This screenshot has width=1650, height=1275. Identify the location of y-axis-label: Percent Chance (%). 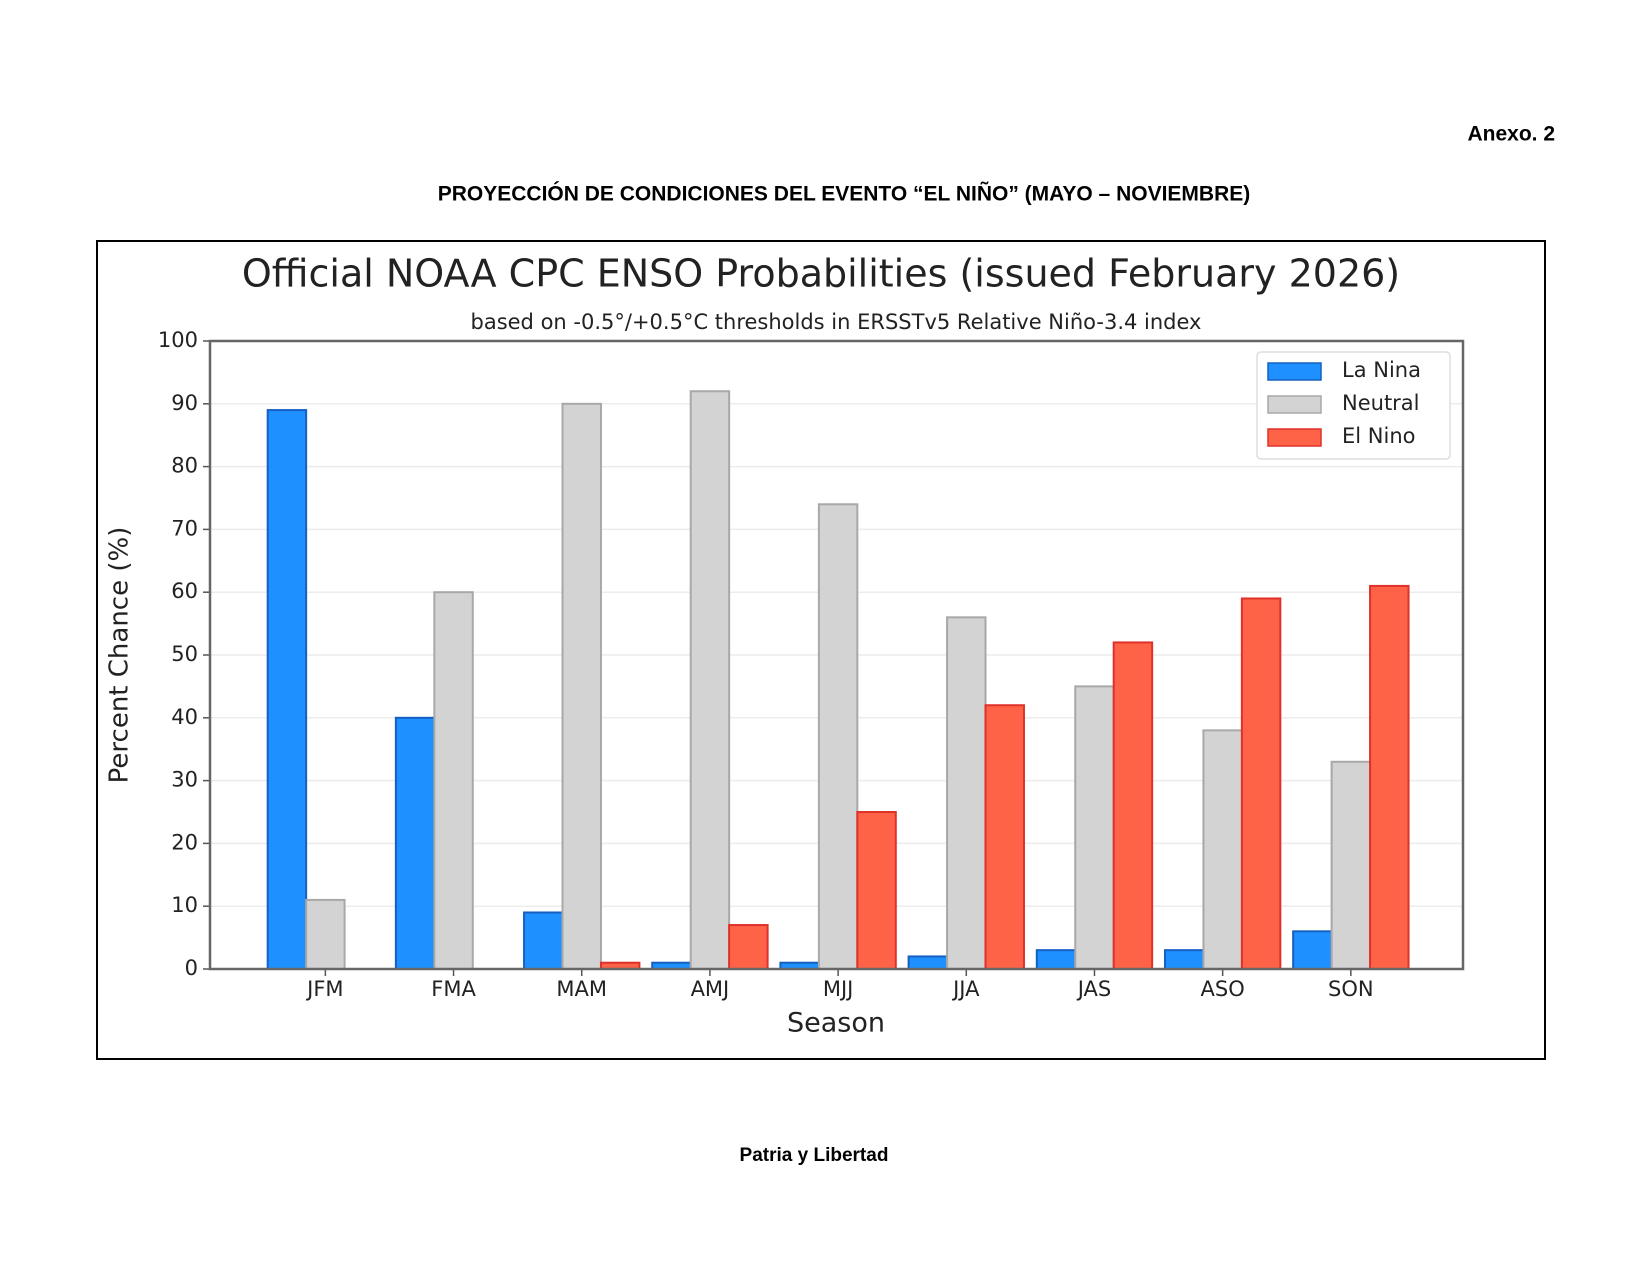
(120, 655).